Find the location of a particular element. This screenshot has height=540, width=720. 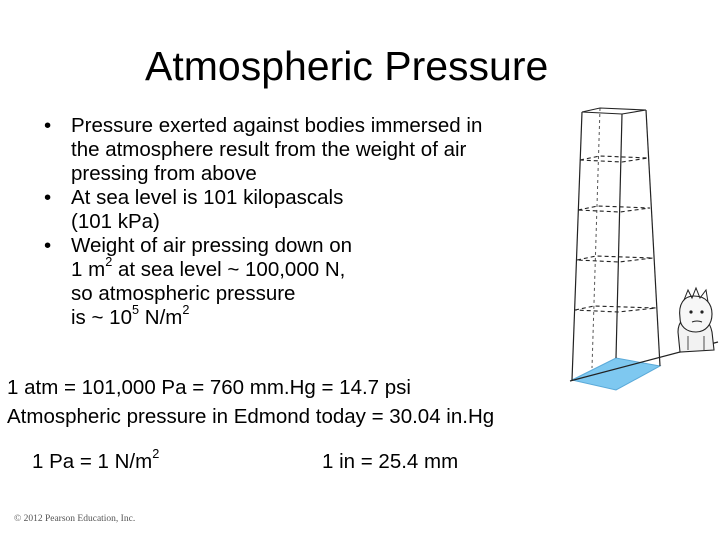

bullet-text-line: At sea level is 101 kilopascals is located at coordinates (207, 197).